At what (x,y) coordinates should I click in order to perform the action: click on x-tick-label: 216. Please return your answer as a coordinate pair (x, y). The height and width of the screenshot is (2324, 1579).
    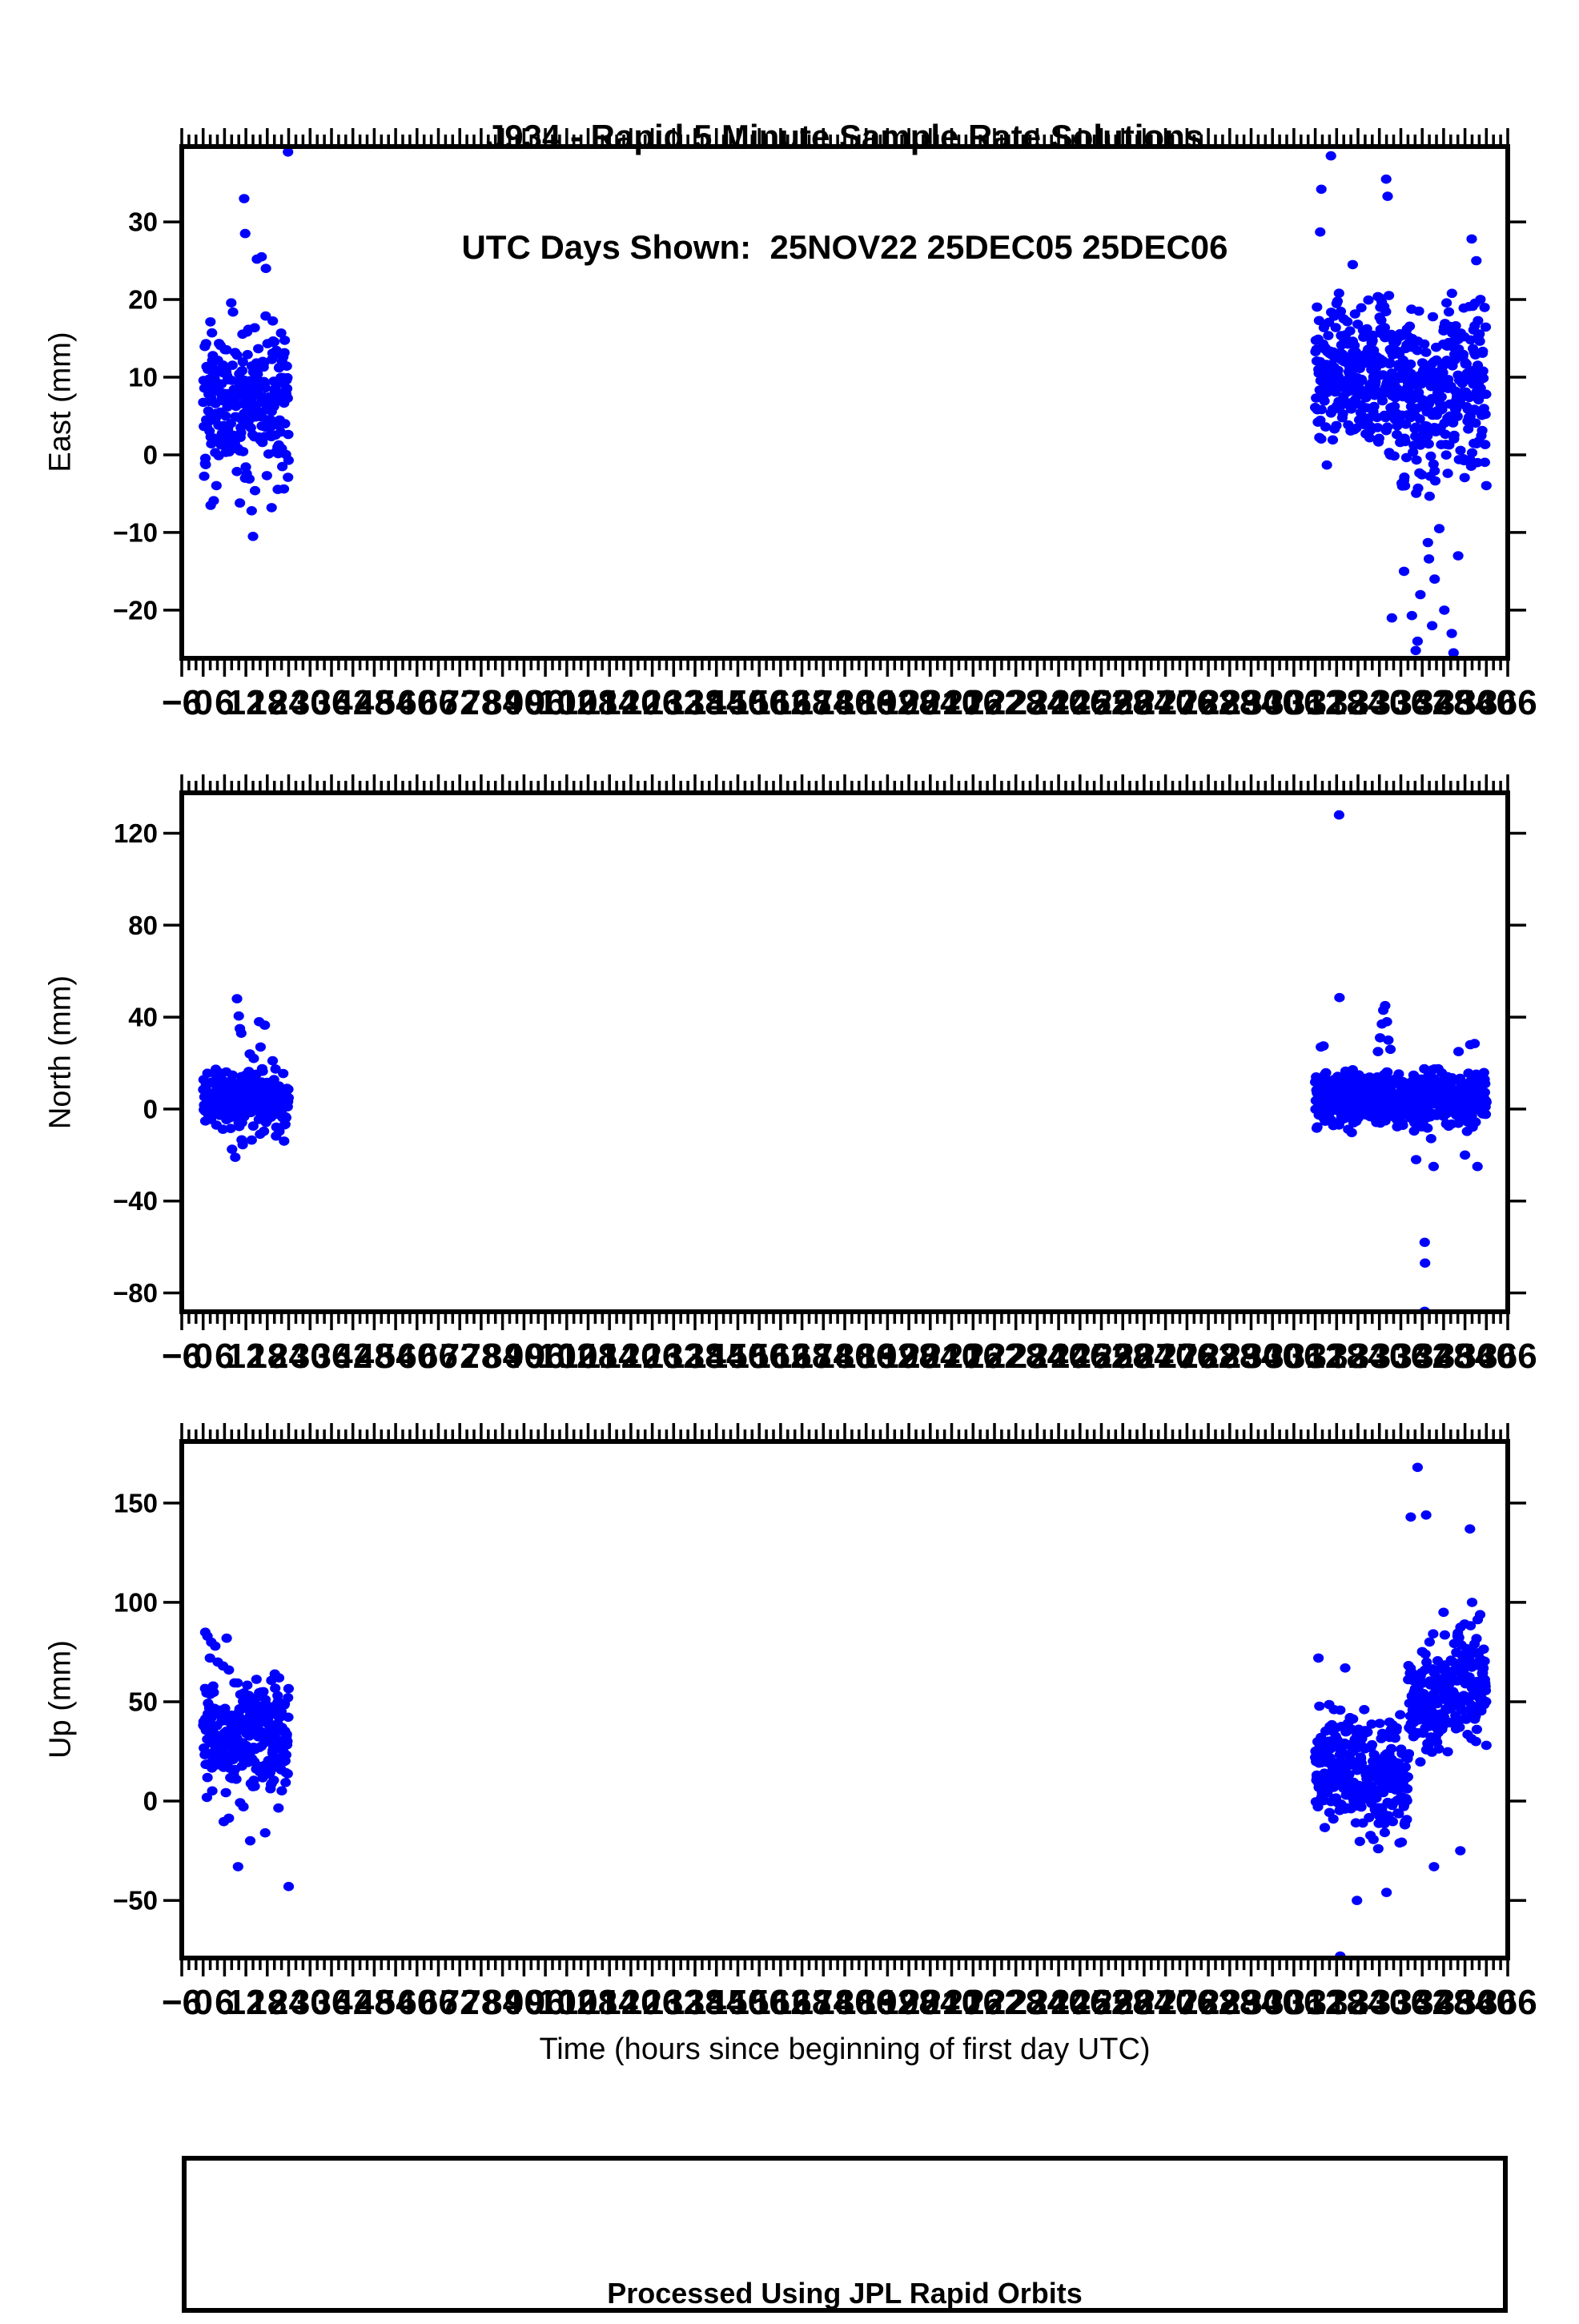
    Looking at the image, I should click on (973, 2003).